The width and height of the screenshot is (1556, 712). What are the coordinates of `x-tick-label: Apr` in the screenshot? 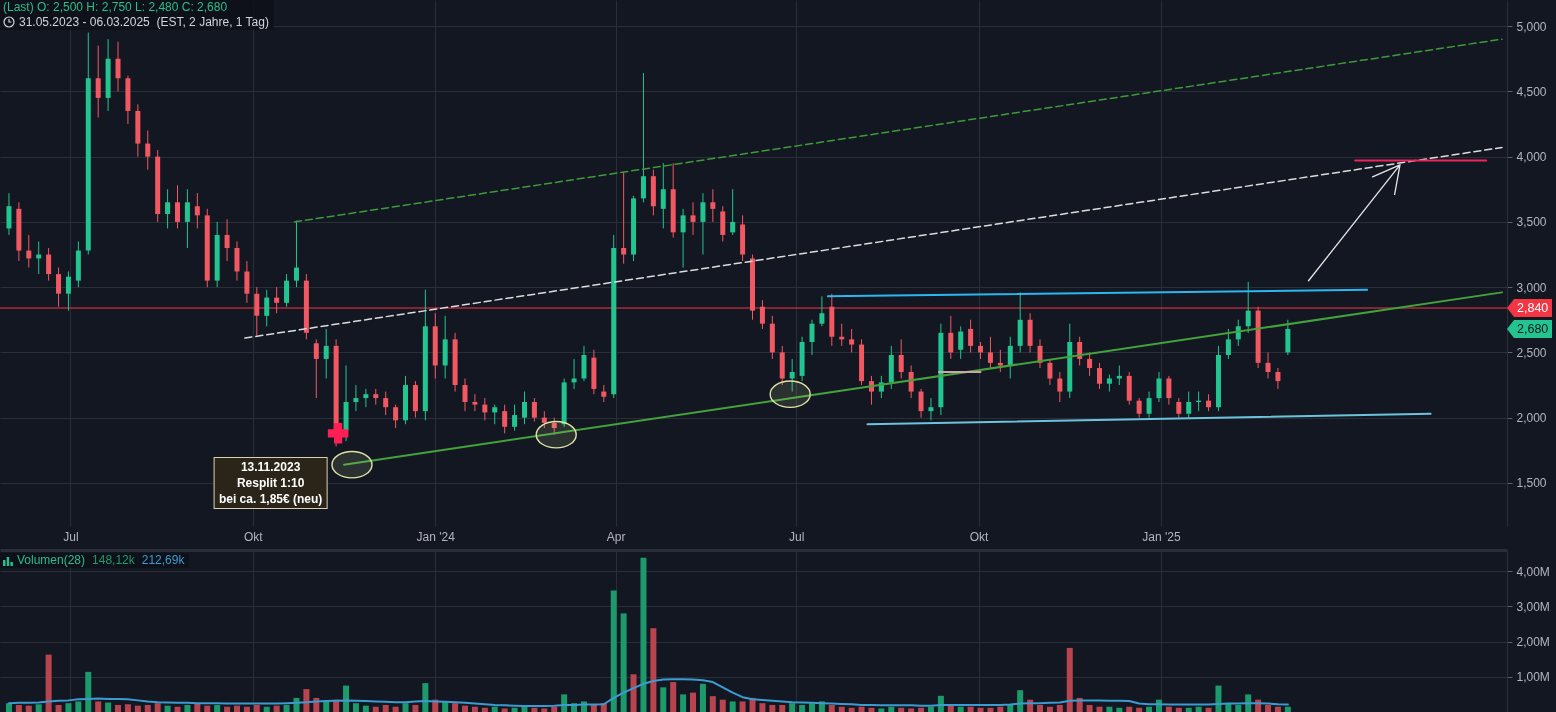 It's located at (616, 536).